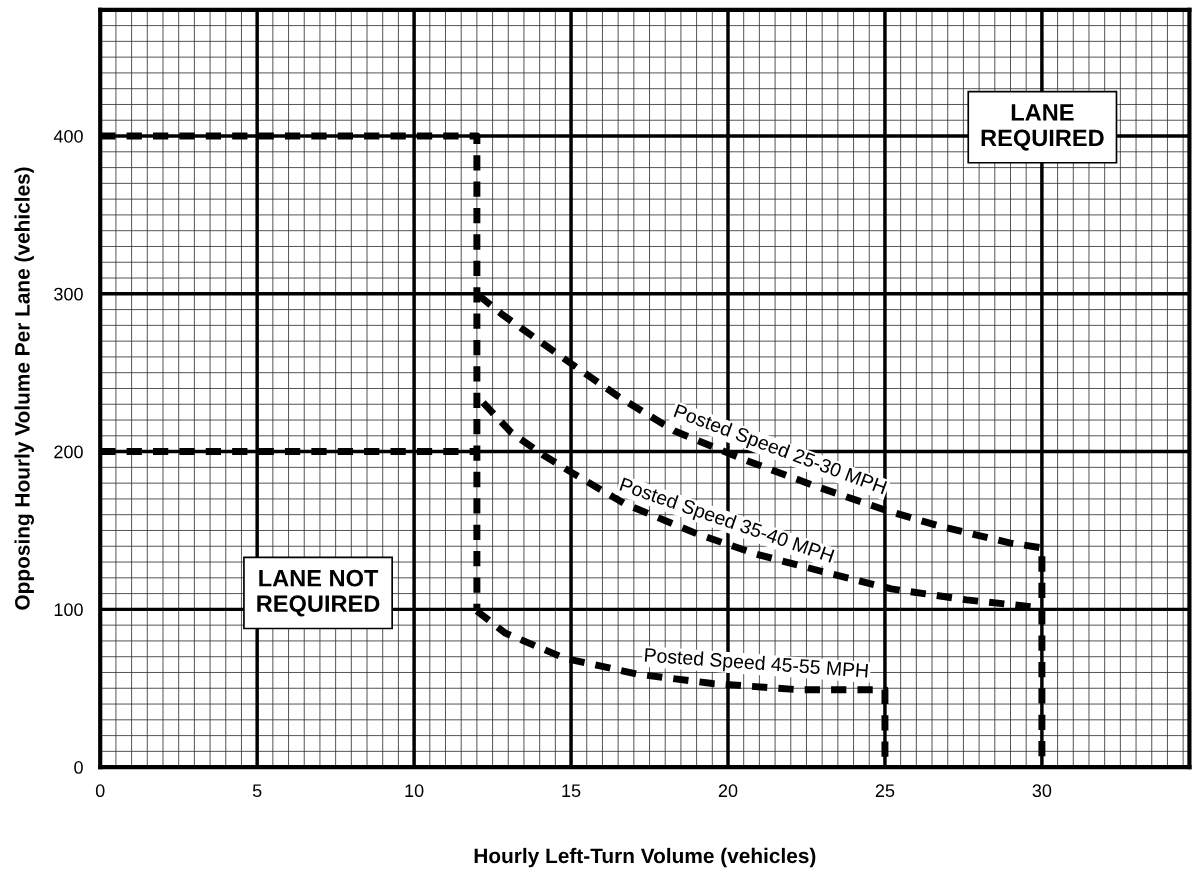 The image size is (1193, 891). What do you see at coordinates (571, 791) in the screenshot?
I see `x-tick-label: 15` at bounding box center [571, 791].